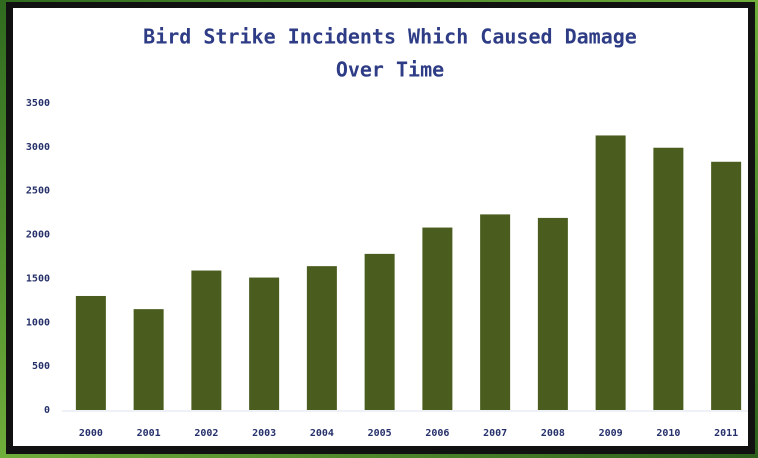 The width and height of the screenshot is (758, 458). Describe the element at coordinates (553, 433) in the screenshot. I see `x-tick-label: 2008` at that location.